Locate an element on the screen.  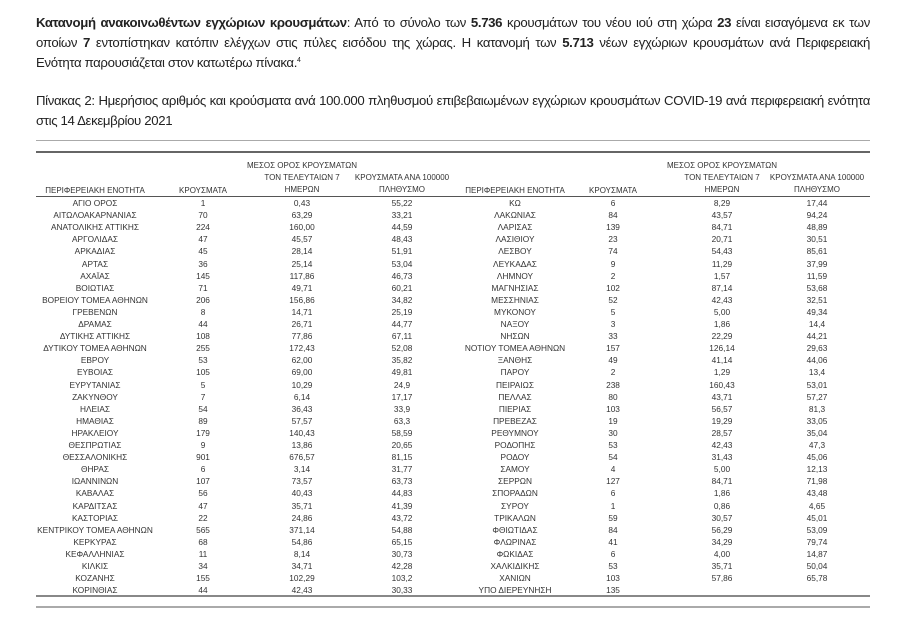
region-cell: ΔΥΤΙΚΗΣ ΑΤΤΙΚΗΣ is located at coordinates (95, 336).